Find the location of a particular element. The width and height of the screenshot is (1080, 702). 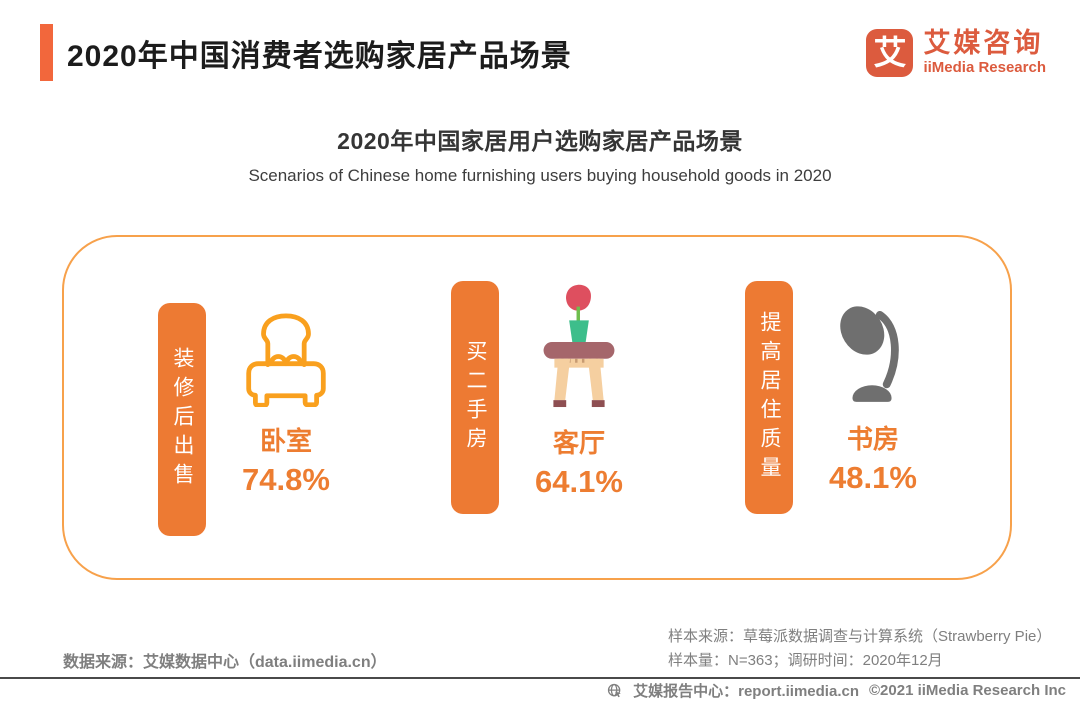

scenario-bar-label: 装修后出售 is located at coordinates (182, 419).